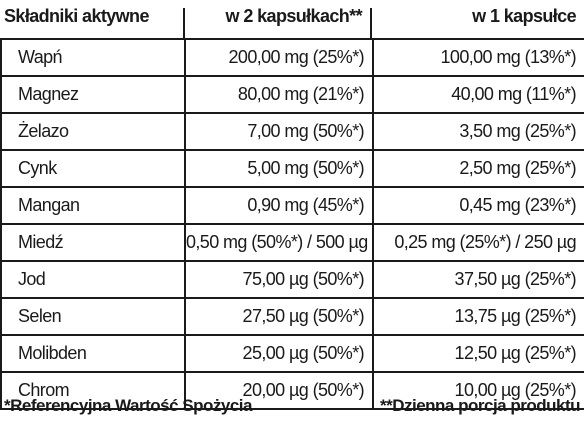  I want to click on table-row: Jod 75,00 µg (50%*) 37,50 µg (25%*), so click(292, 279).